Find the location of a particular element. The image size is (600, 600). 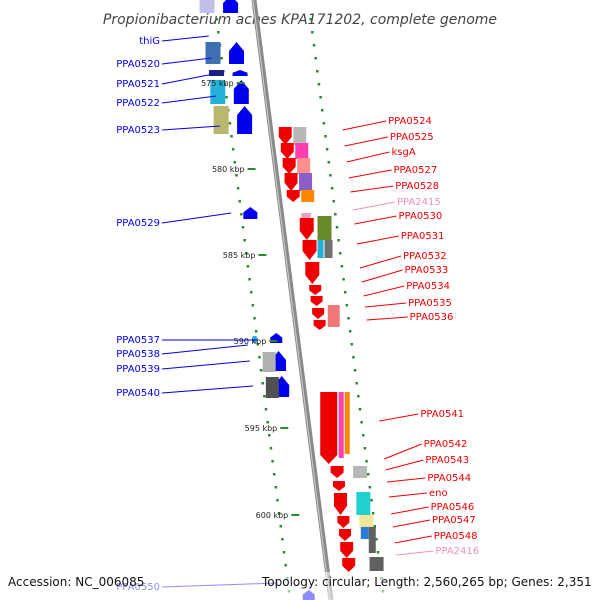

right-gene-label: PPA0528 is located at coordinates (417, 186).